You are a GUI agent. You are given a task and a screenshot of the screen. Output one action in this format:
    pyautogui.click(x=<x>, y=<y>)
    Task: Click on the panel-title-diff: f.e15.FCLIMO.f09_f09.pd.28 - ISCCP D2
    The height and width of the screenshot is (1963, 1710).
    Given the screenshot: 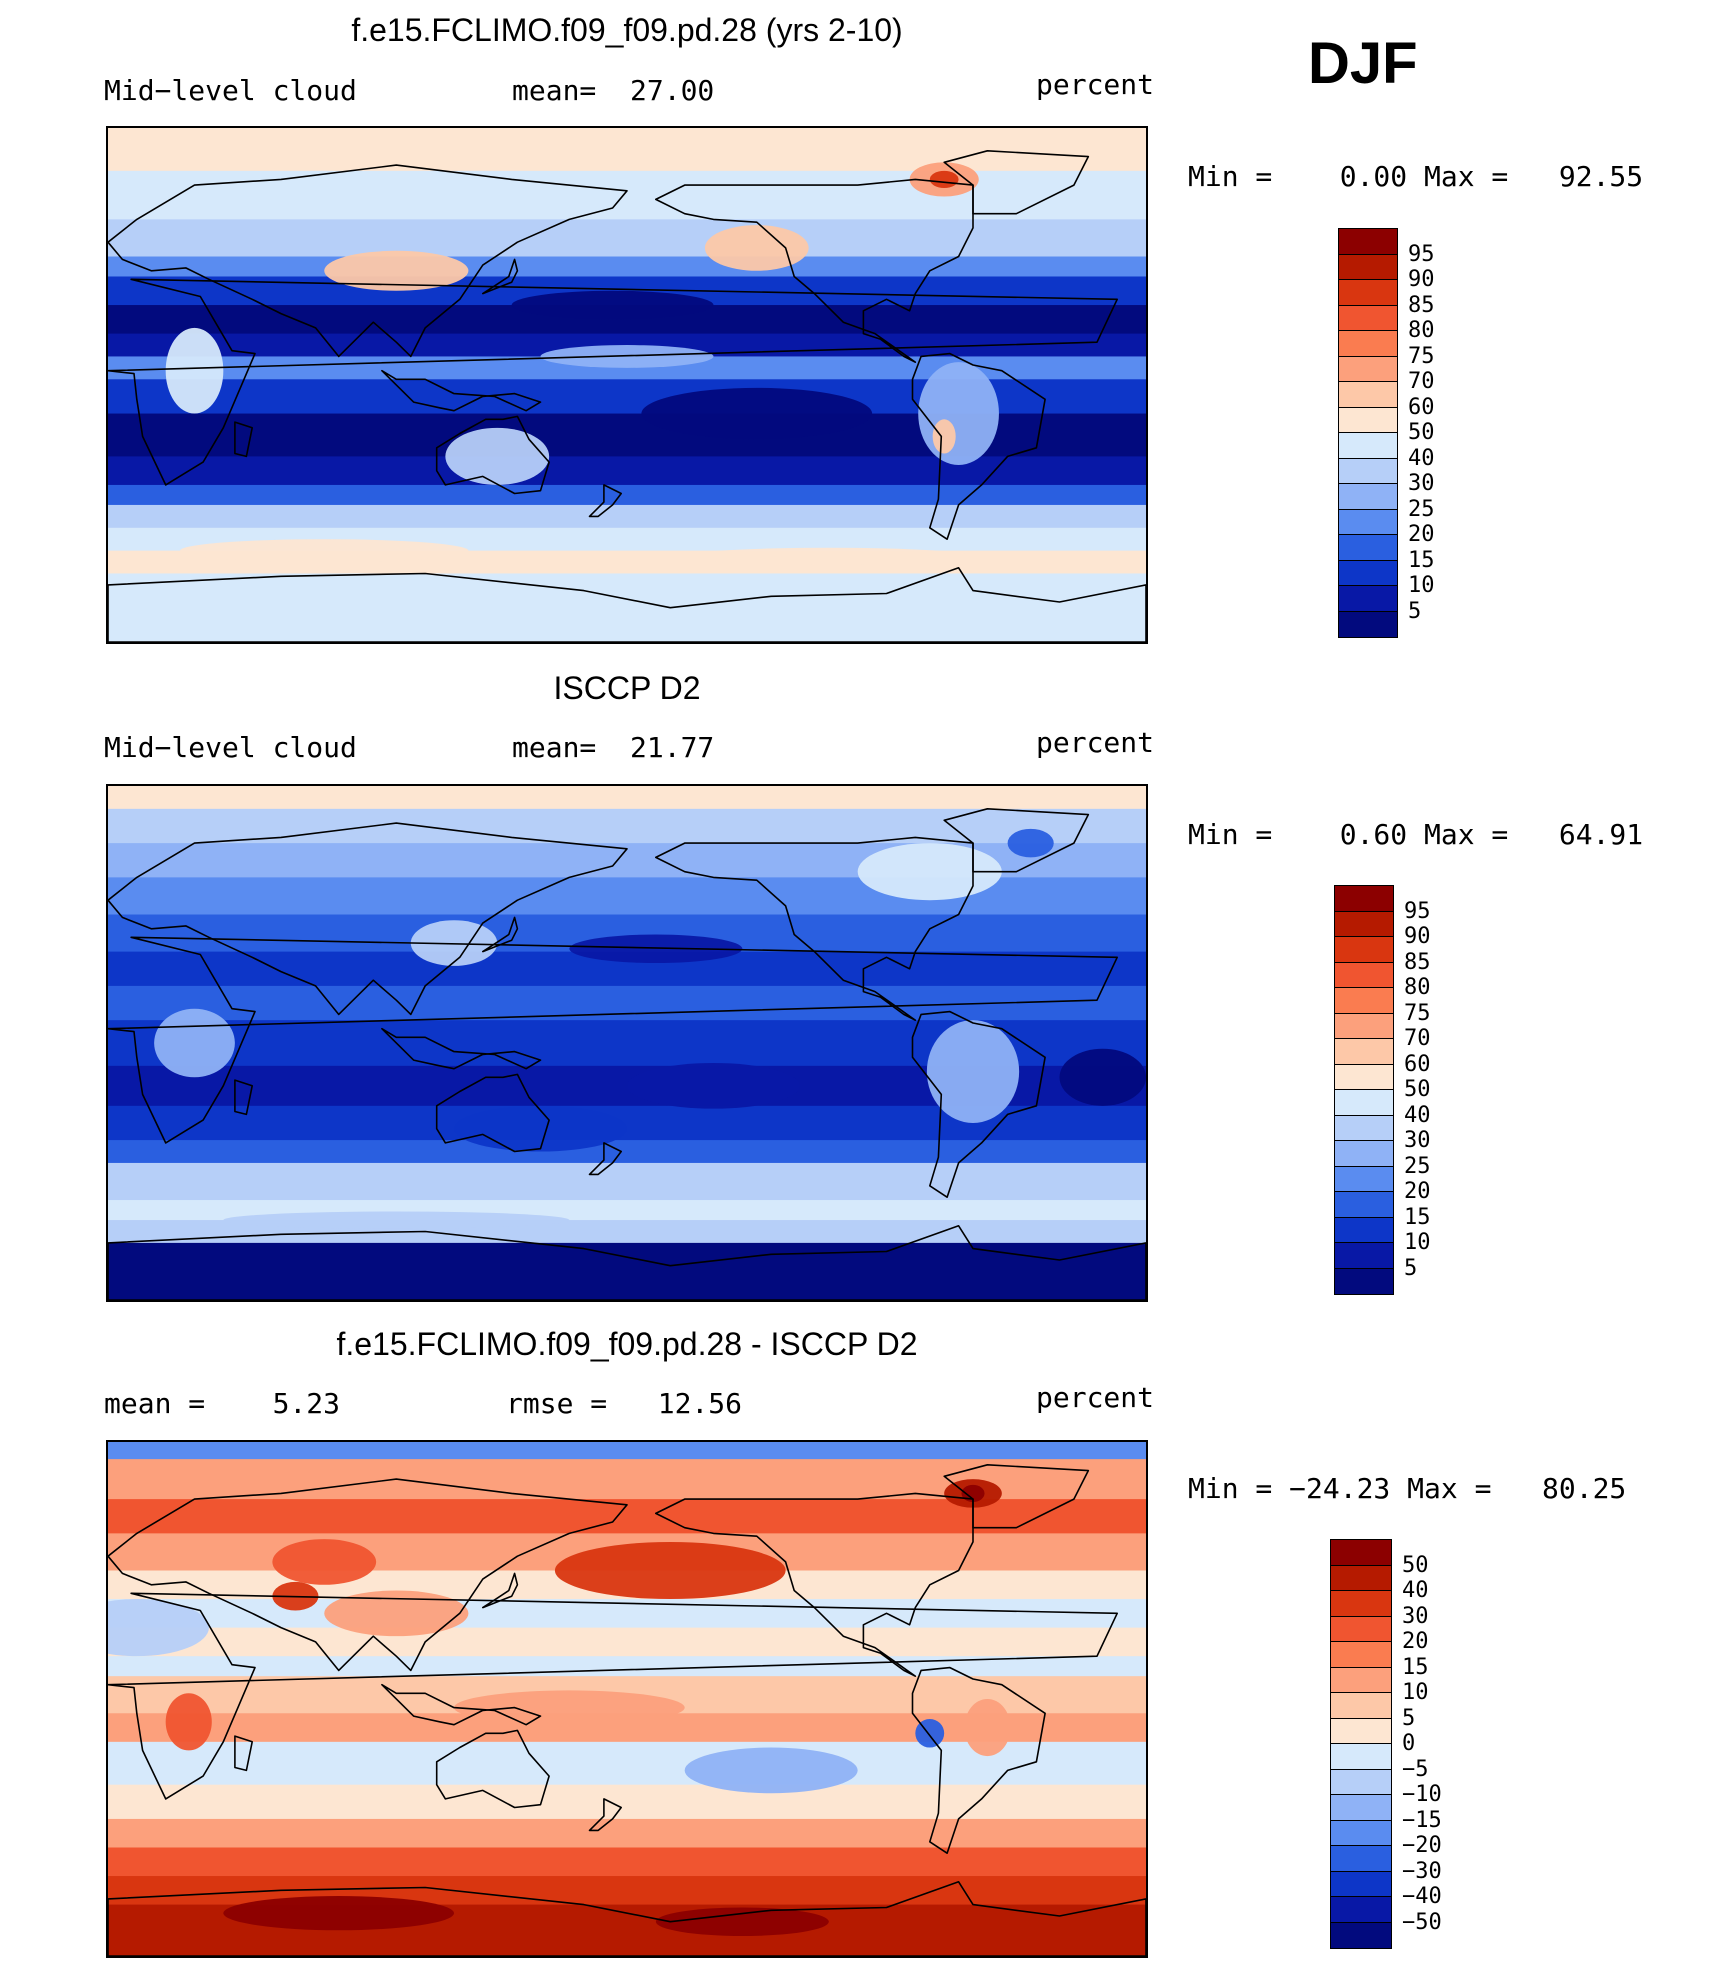 What is the action you would take?
    pyautogui.click(x=627, y=1344)
    